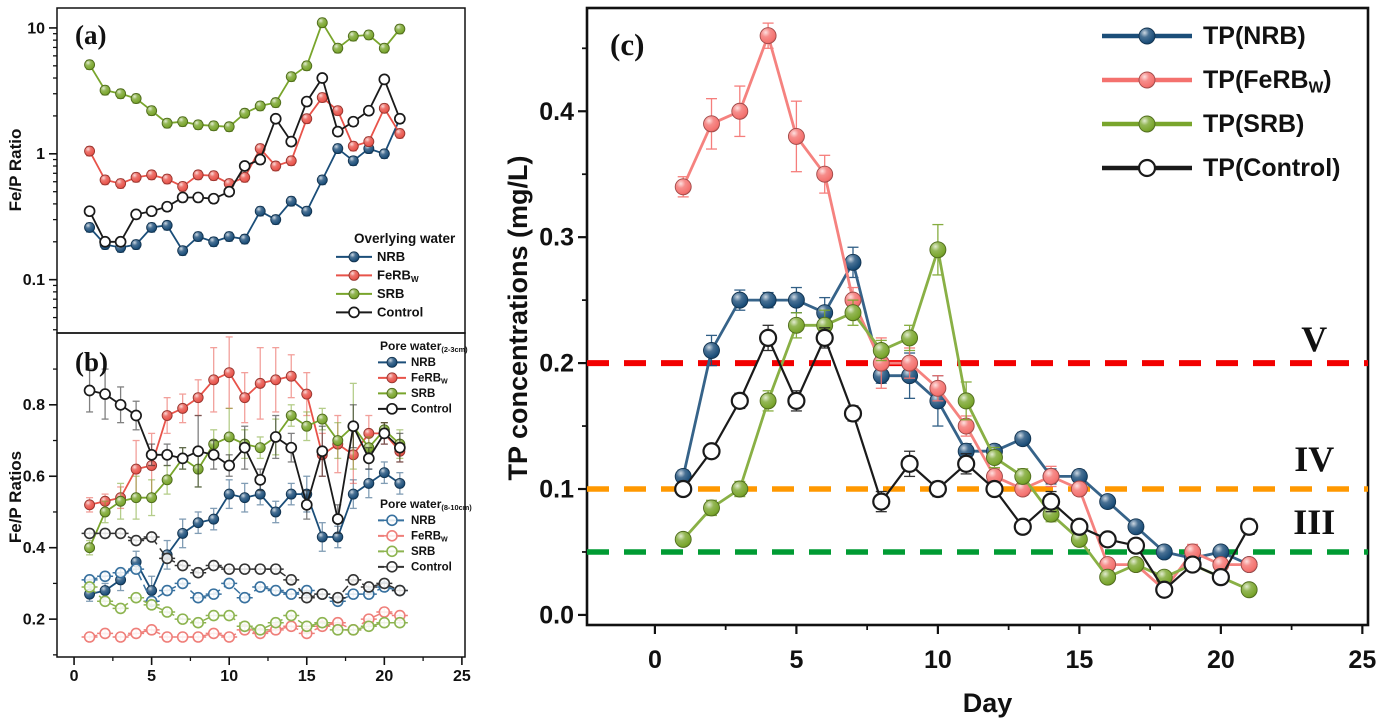 This screenshot has width=1378, height=728. Describe the element at coordinates (424, 346) in the screenshot. I see `legend-title: Pore water(2-3cm)` at that location.